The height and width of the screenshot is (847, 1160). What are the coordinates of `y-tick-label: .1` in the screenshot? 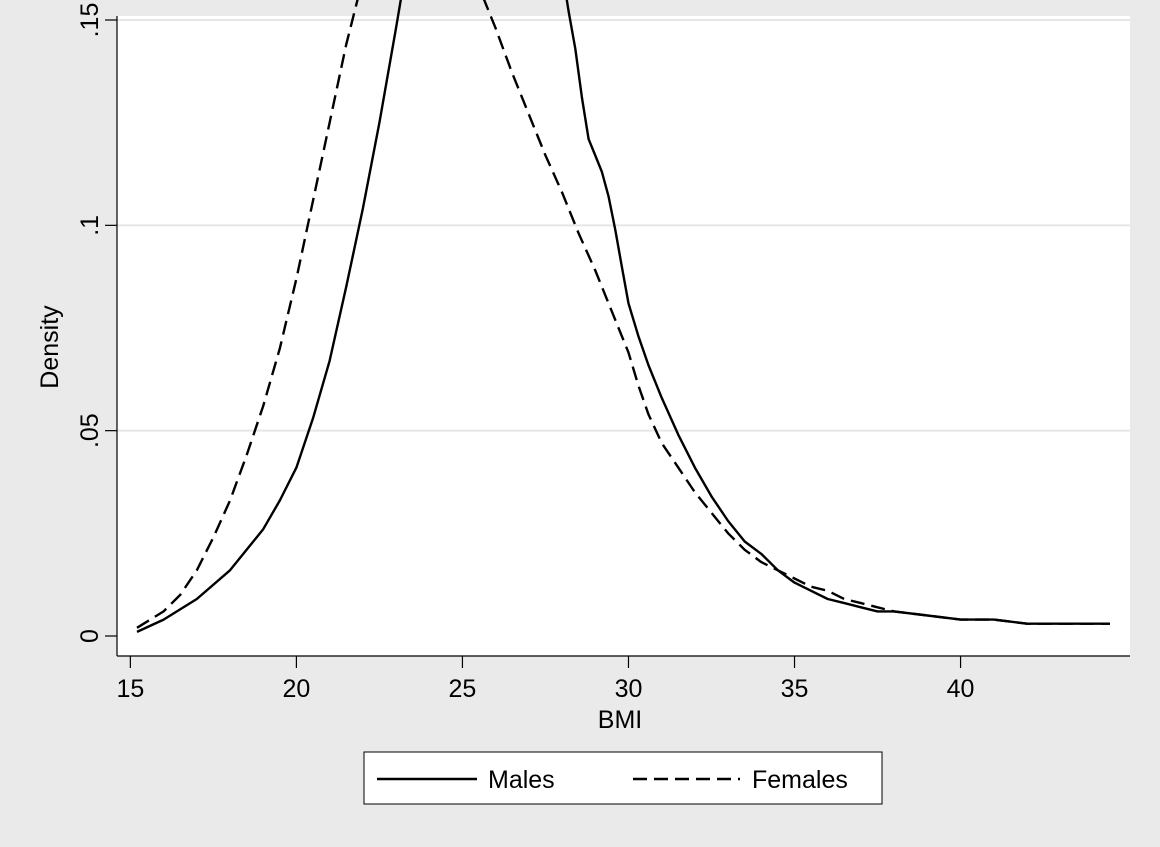 It's located at (90, 225).